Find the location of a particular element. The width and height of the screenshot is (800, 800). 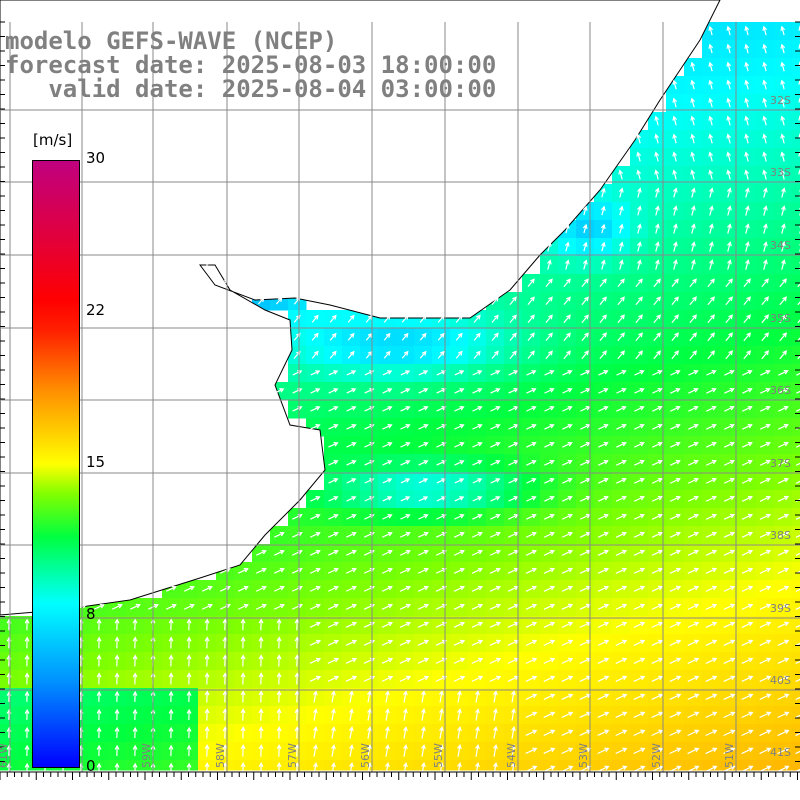

colorbar-label-30: 30 is located at coordinates (96, 158).